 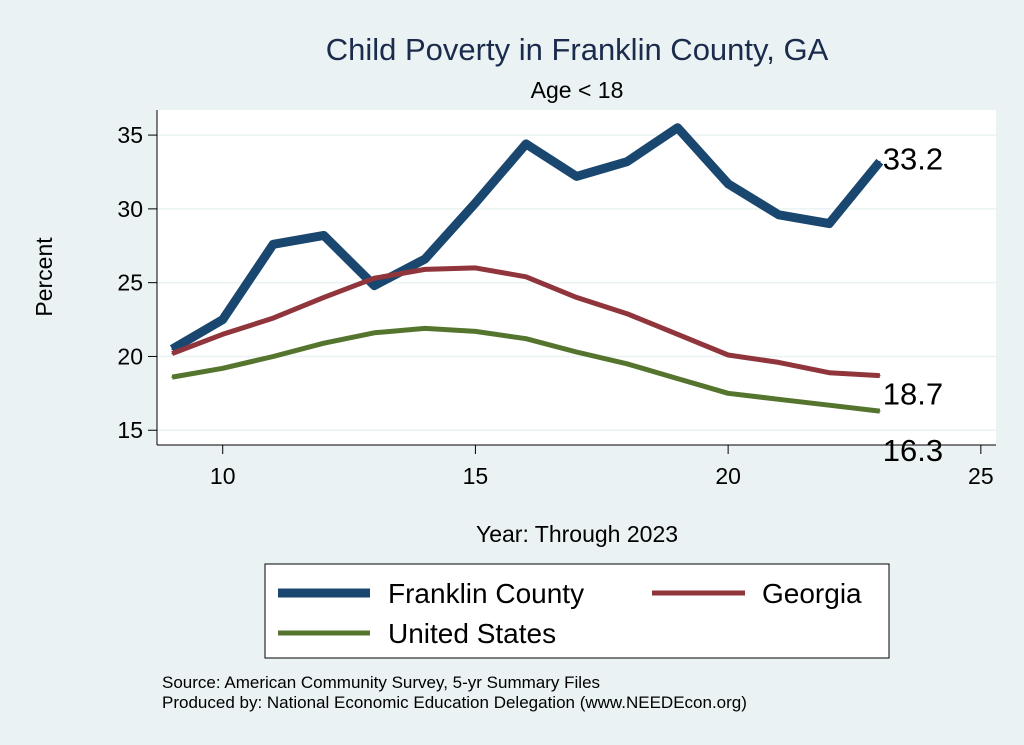 What do you see at coordinates (486, 593) in the screenshot?
I see `legend-label-franklin: Franklin County` at bounding box center [486, 593].